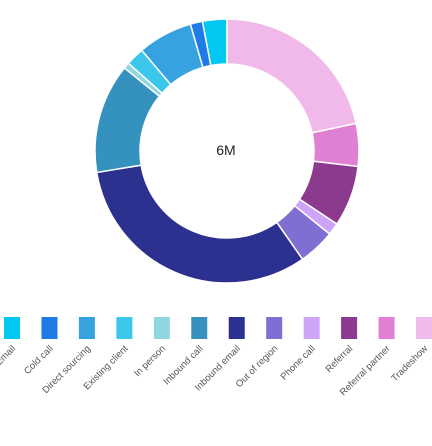 The width and height of the screenshot is (432, 446). I want to click on legend-swatch-referral, so click(349, 328).